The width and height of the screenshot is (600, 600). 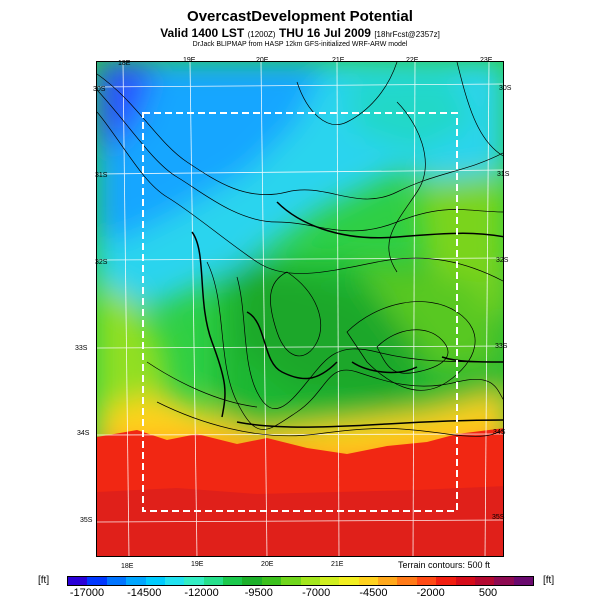 What do you see at coordinates (101, 262) in the screenshot?
I see `lat-left-label: 32S` at bounding box center [101, 262].